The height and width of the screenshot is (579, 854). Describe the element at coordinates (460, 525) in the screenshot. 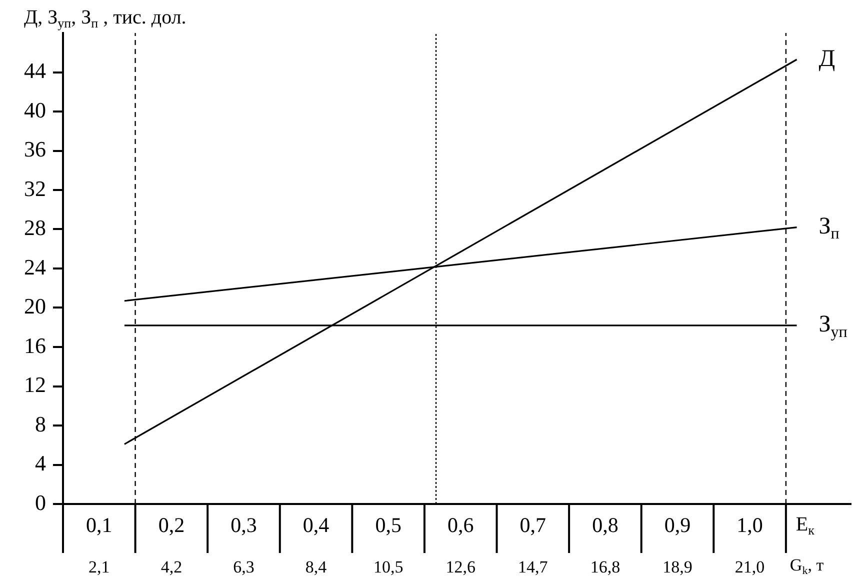

I see `x-tick-label: 0,6` at that location.